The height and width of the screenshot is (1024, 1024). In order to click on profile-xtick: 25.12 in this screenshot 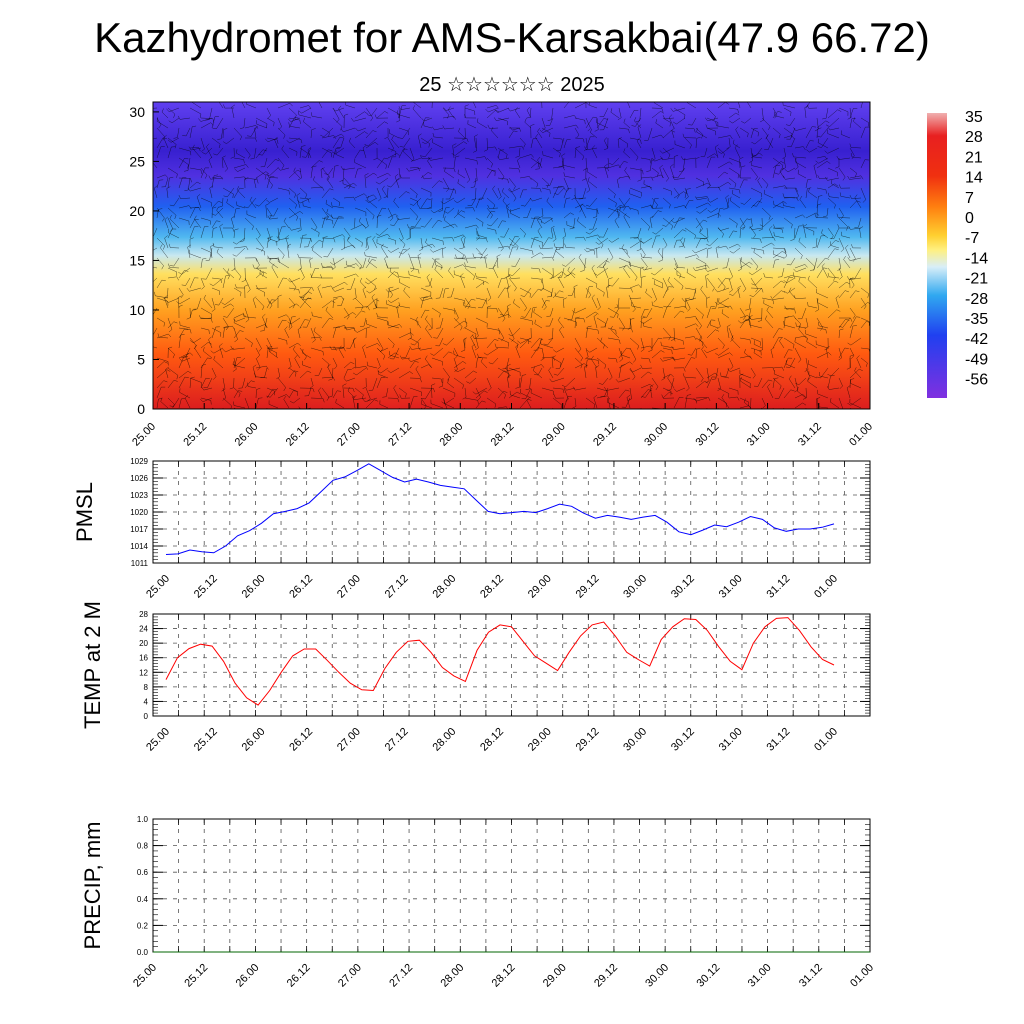, I will do `click(195, 435)`.